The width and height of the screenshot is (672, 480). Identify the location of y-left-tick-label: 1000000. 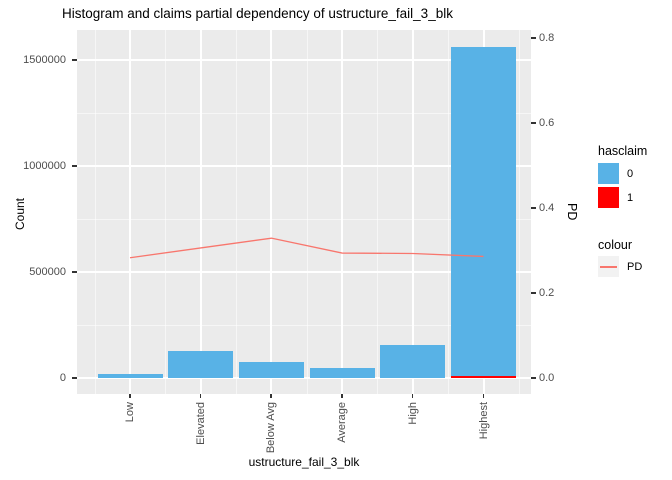
(44, 166).